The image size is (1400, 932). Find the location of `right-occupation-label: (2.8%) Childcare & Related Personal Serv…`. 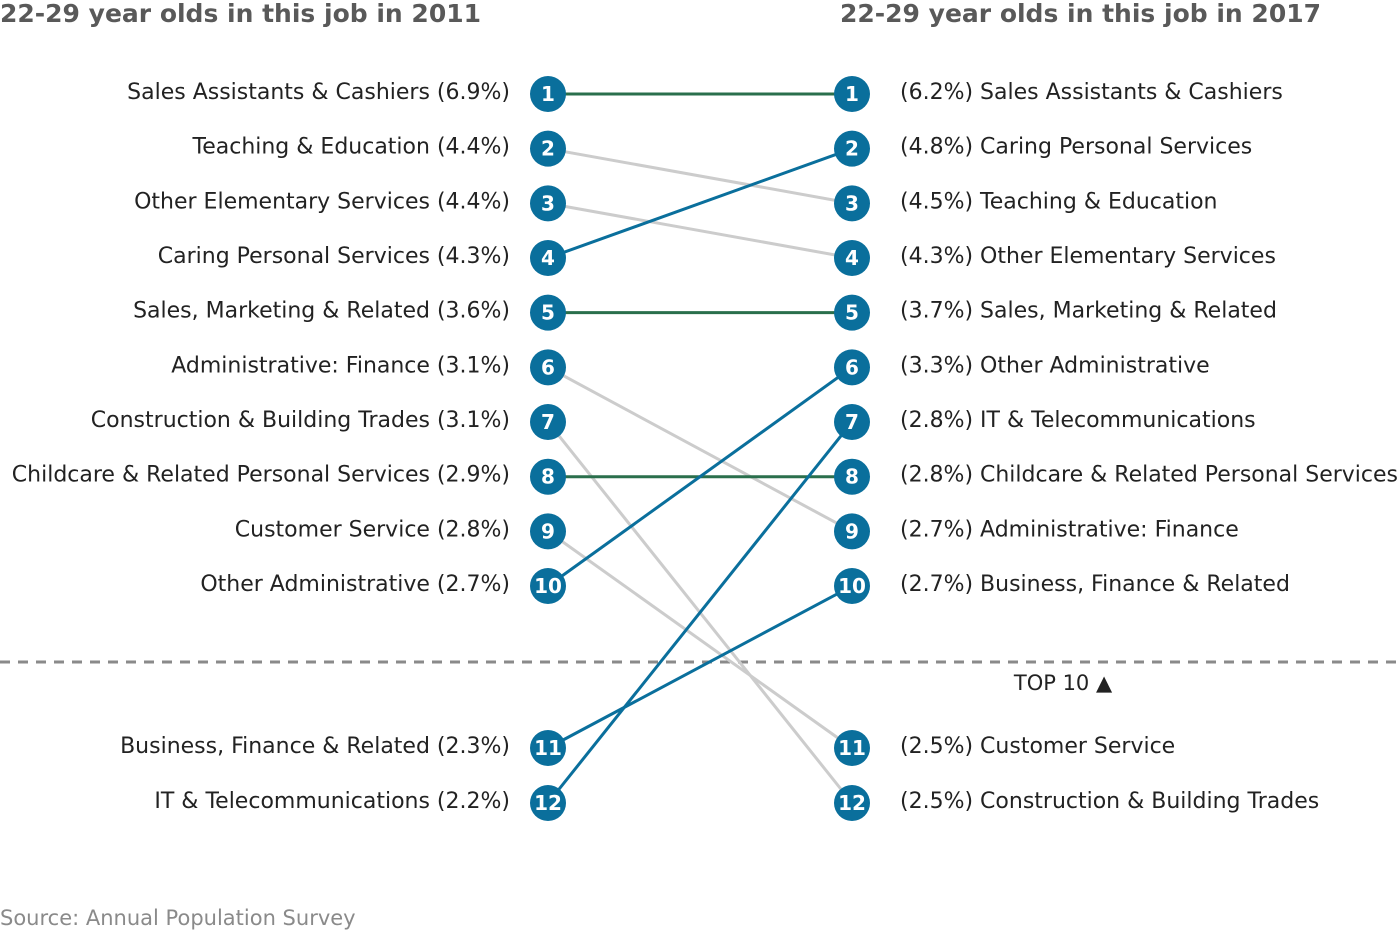

right-occupation-label: (2.8%) Childcare & Related Personal Serv… is located at coordinates (1149, 475).